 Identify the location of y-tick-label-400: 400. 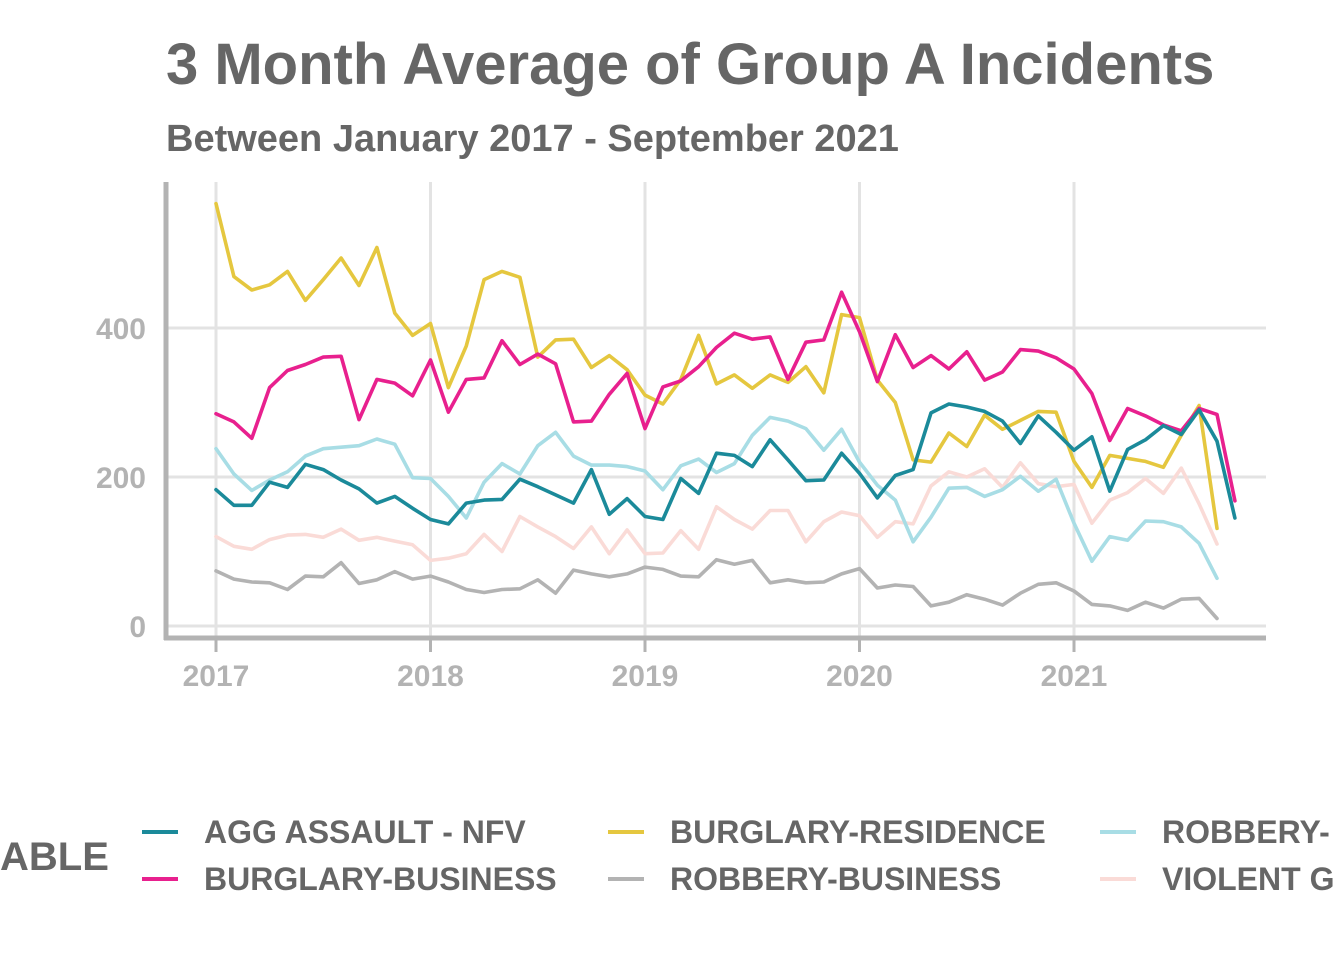
(121, 329).